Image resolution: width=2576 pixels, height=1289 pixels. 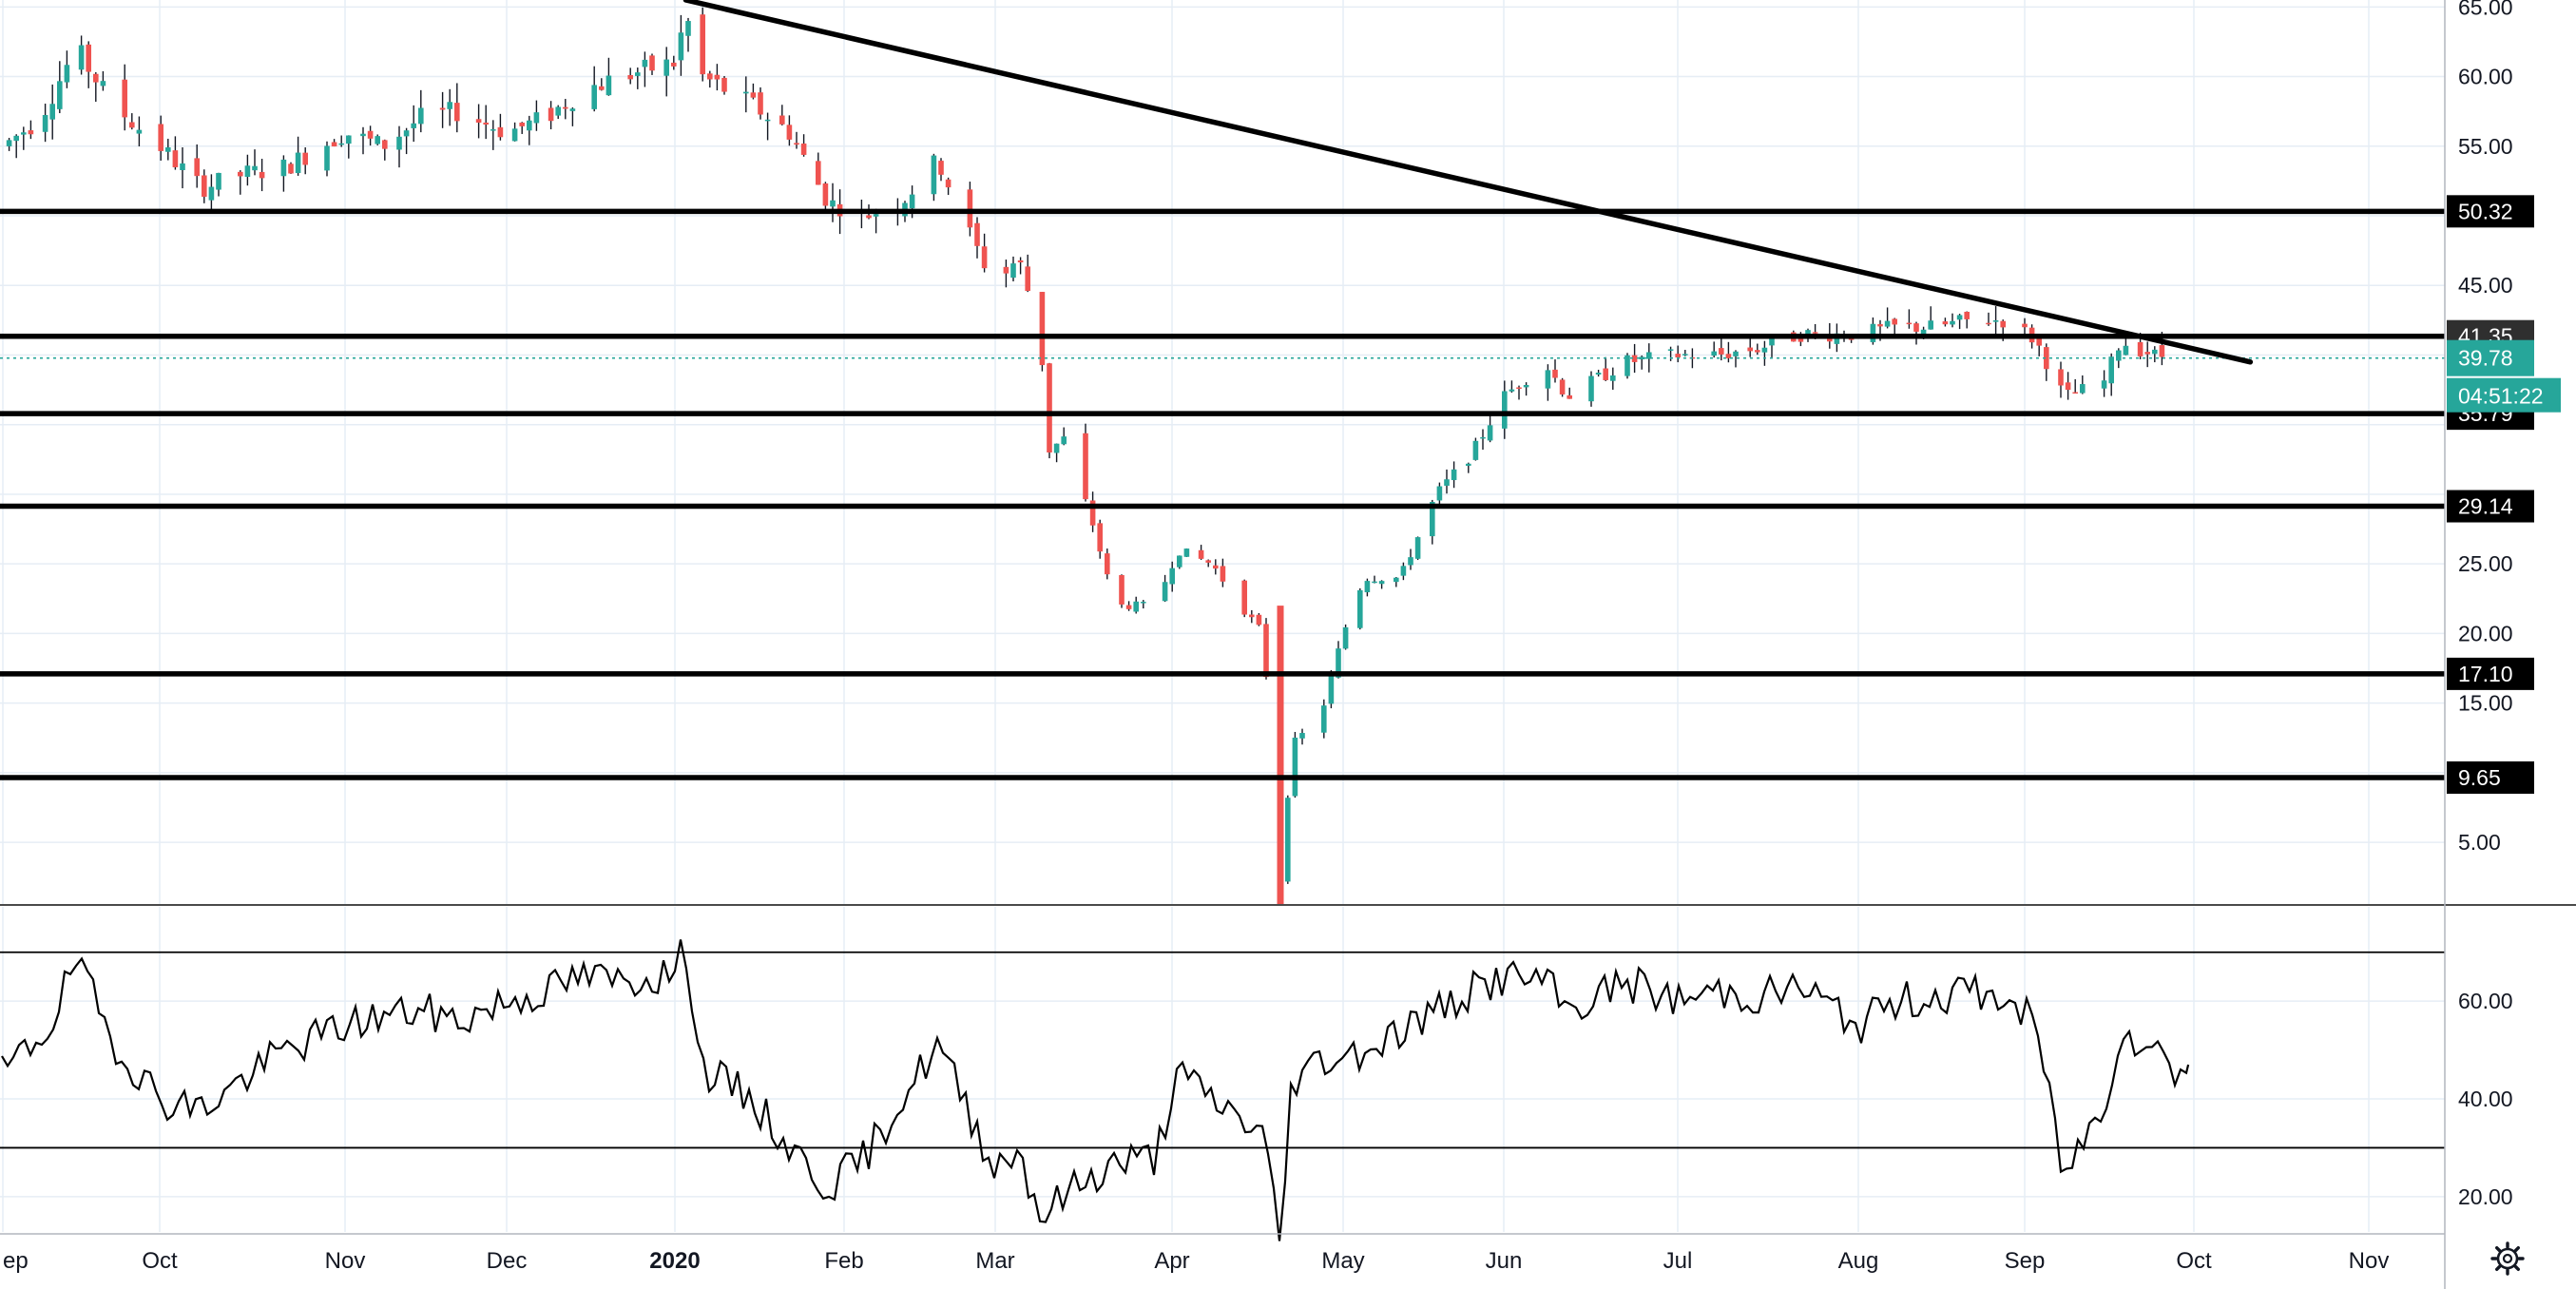 I want to click on rsi-tick-label: 40.00, so click(x=2485, y=1099).